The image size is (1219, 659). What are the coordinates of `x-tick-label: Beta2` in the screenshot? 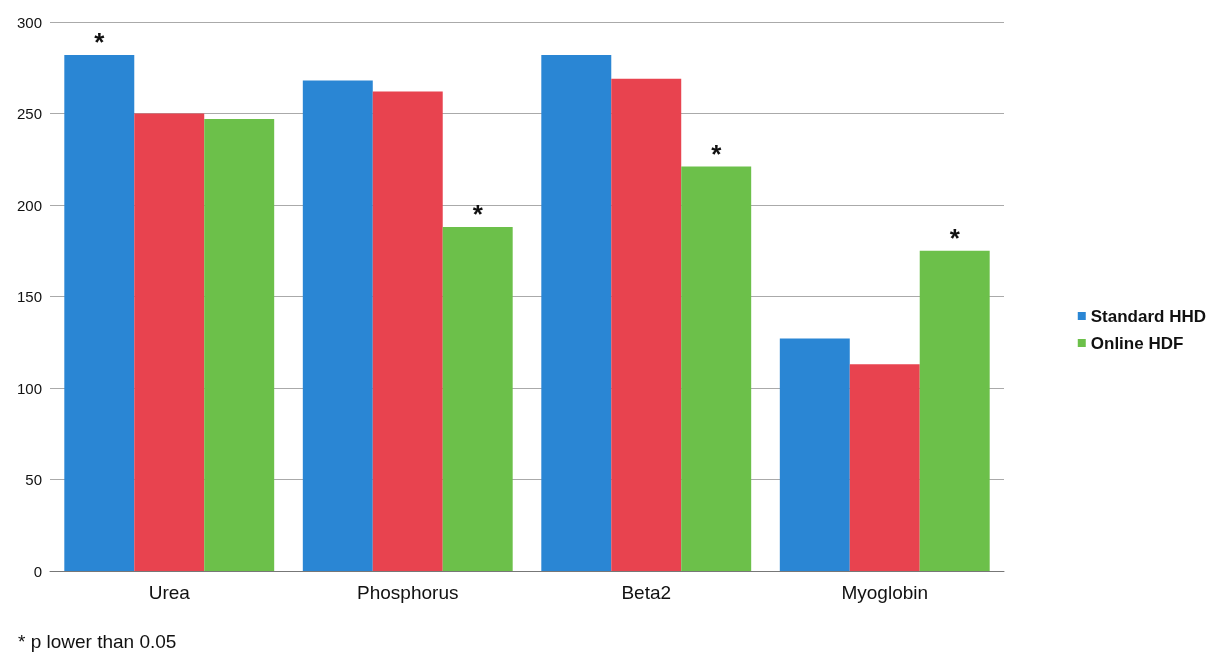 It's located at (646, 592).